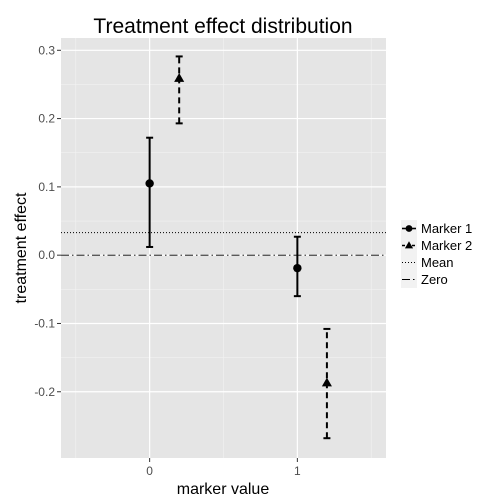 This screenshot has width=504, height=504. Describe the element at coordinates (47, 221) in the screenshot. I see `y-axis-ticks: -0.2 -0.1 0.0 0.1 0.2 0.3` at that location.